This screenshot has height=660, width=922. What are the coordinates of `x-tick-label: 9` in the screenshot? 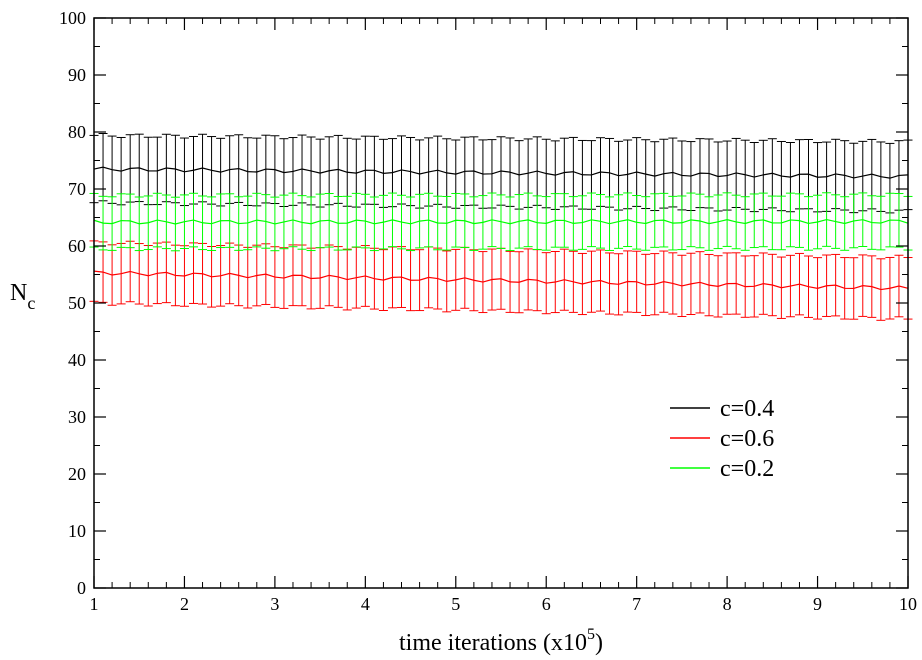 It's located at (817, 604).